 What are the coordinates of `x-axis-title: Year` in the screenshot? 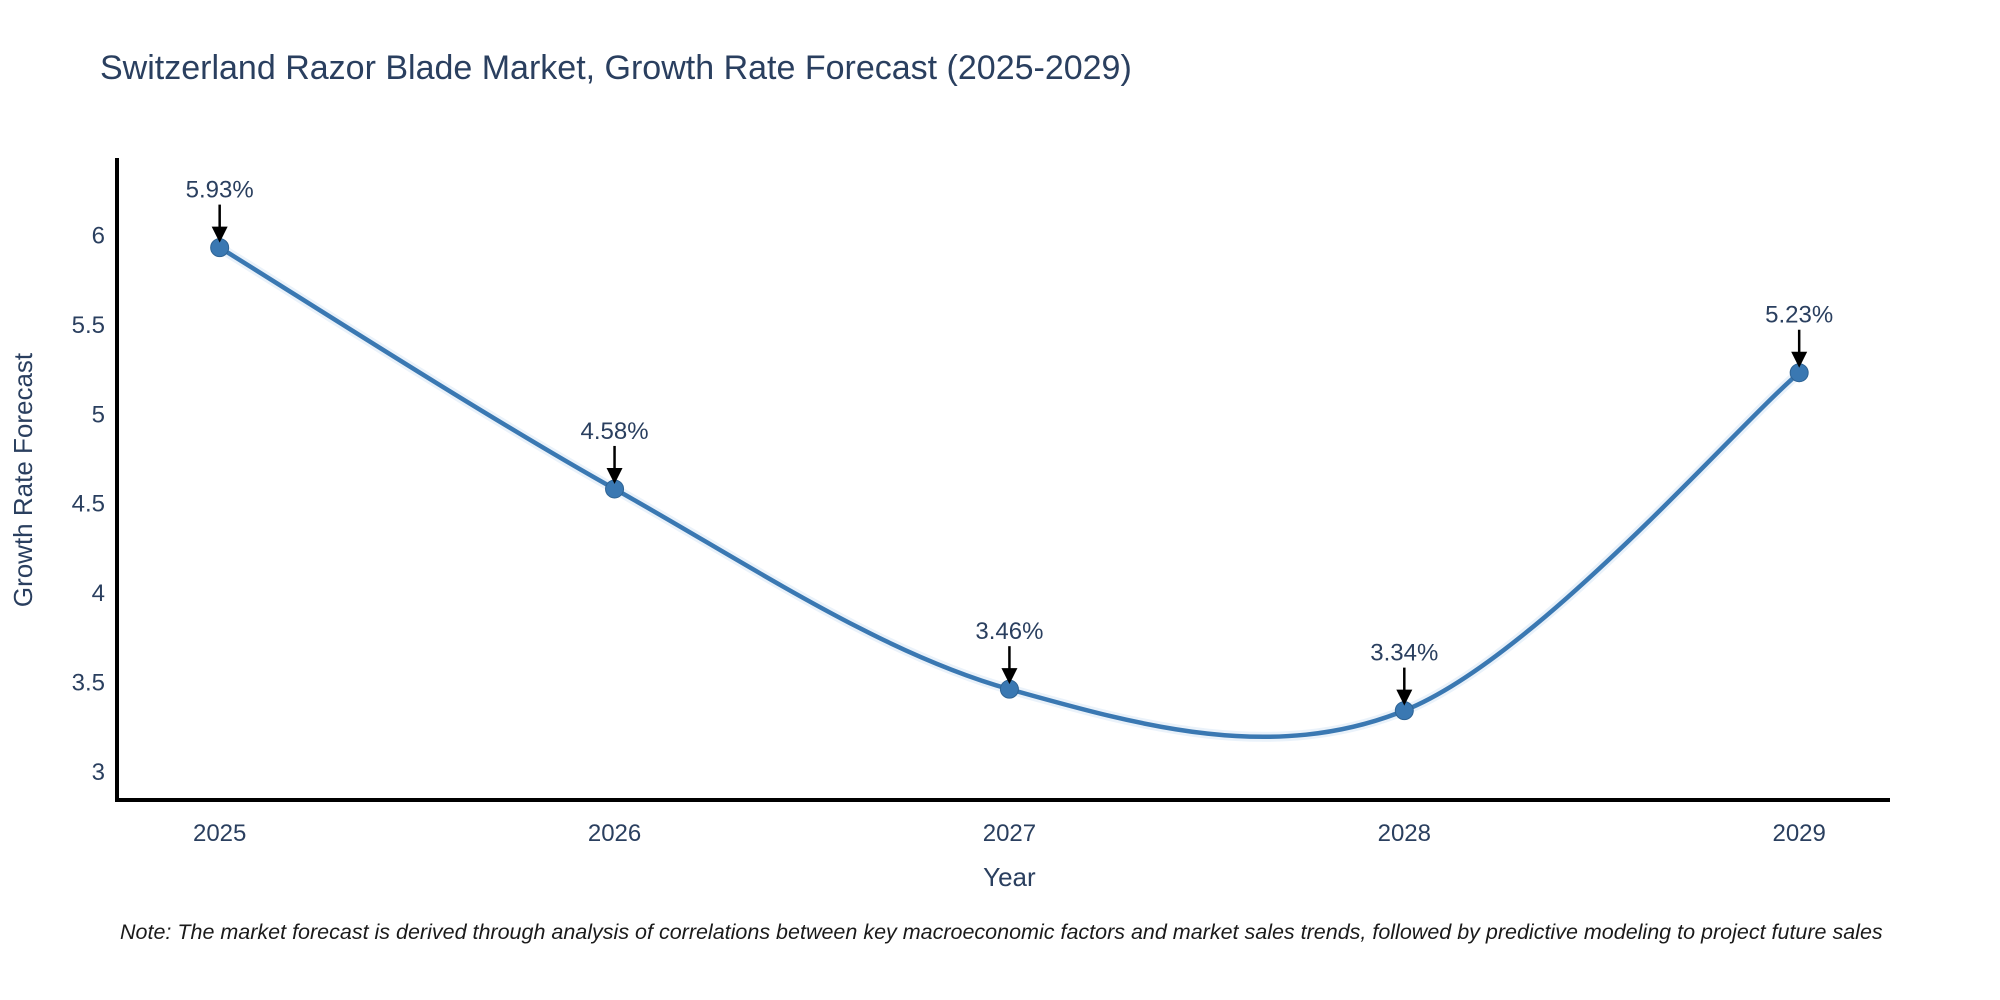 It's located at (1009, 877).